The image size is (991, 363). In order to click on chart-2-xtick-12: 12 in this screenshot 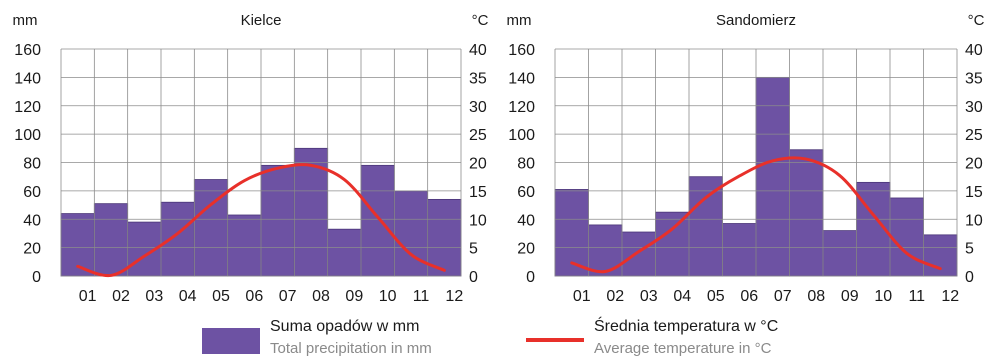, I will do `click(950, 296)`.